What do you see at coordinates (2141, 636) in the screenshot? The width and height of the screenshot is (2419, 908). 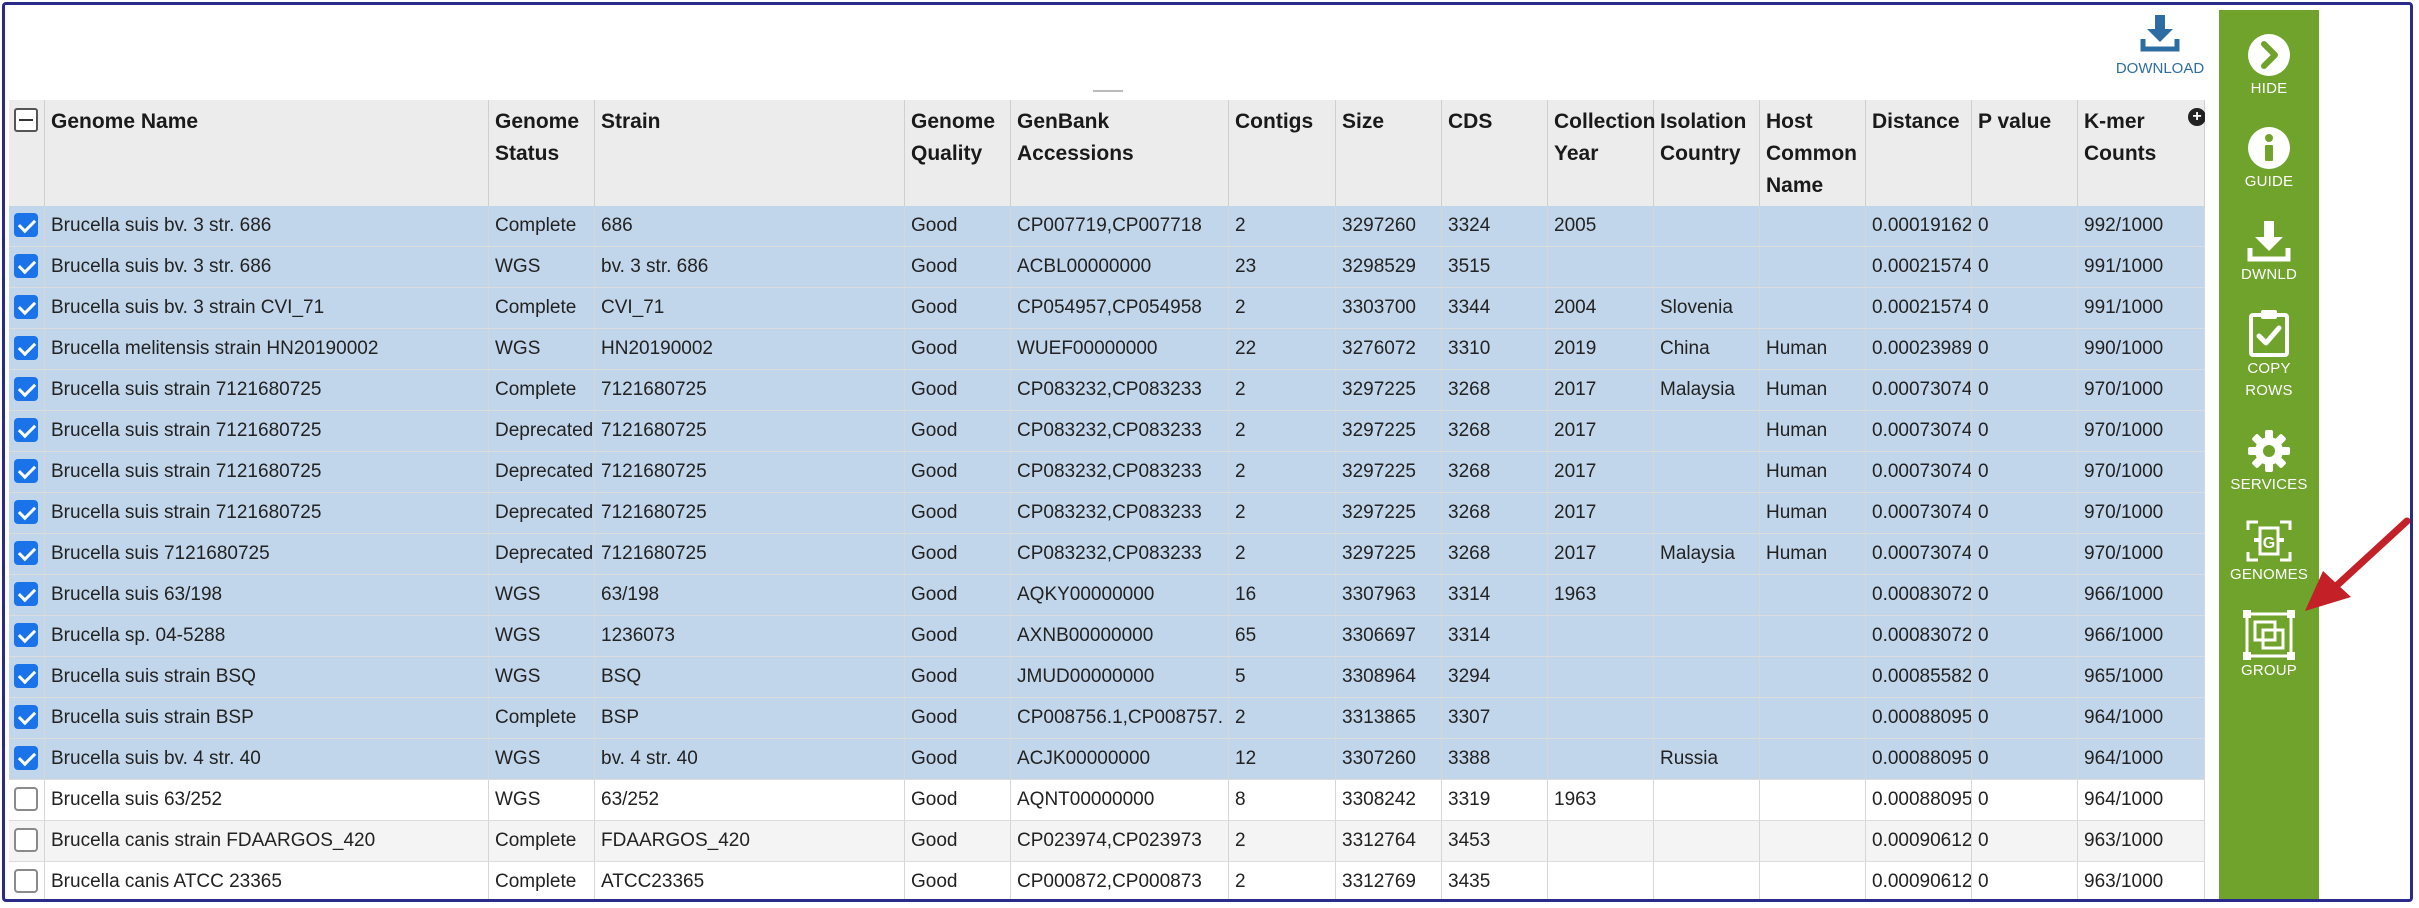 I see `cell-kmer-counts: 966/1000` at bounding box center [2141, 636].